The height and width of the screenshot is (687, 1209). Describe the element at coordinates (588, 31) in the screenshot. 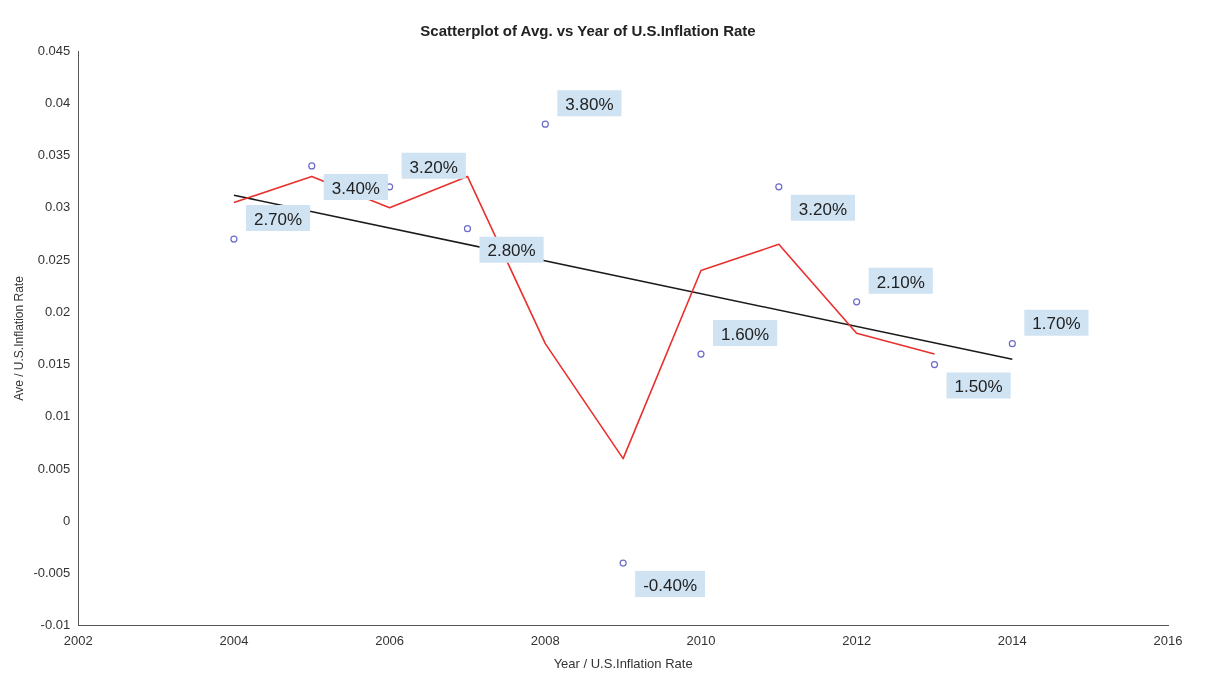

I see `chart-title: Scatterplot of Avg. vs Year of U.S.Inflation Rate` at that location.